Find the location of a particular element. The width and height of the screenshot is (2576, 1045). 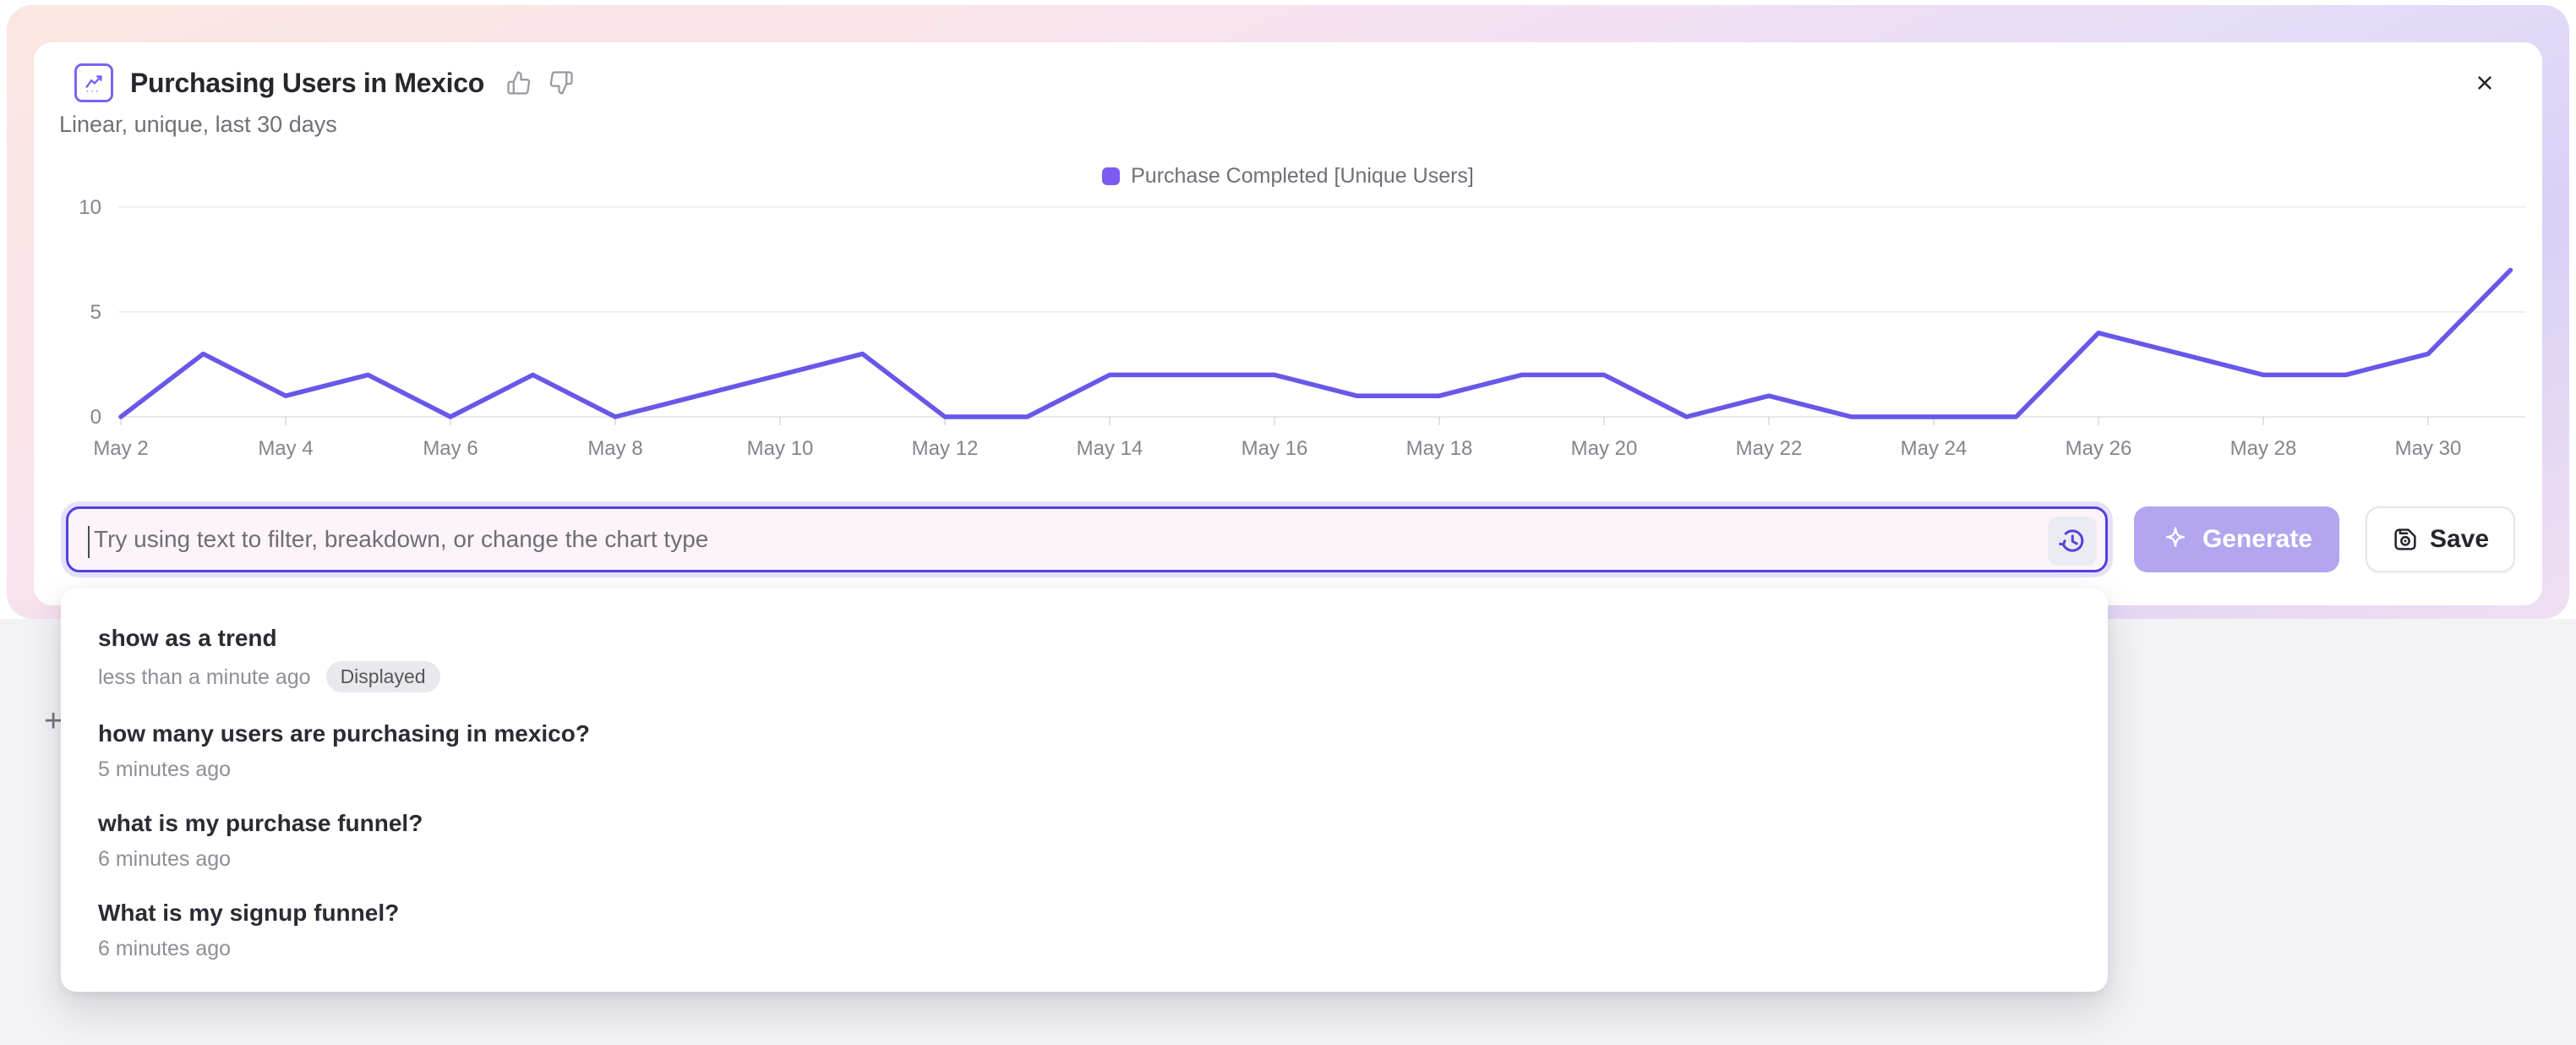

legend-label: Purchase Completed [Unique Users] is located at coordinates (1302, 176).